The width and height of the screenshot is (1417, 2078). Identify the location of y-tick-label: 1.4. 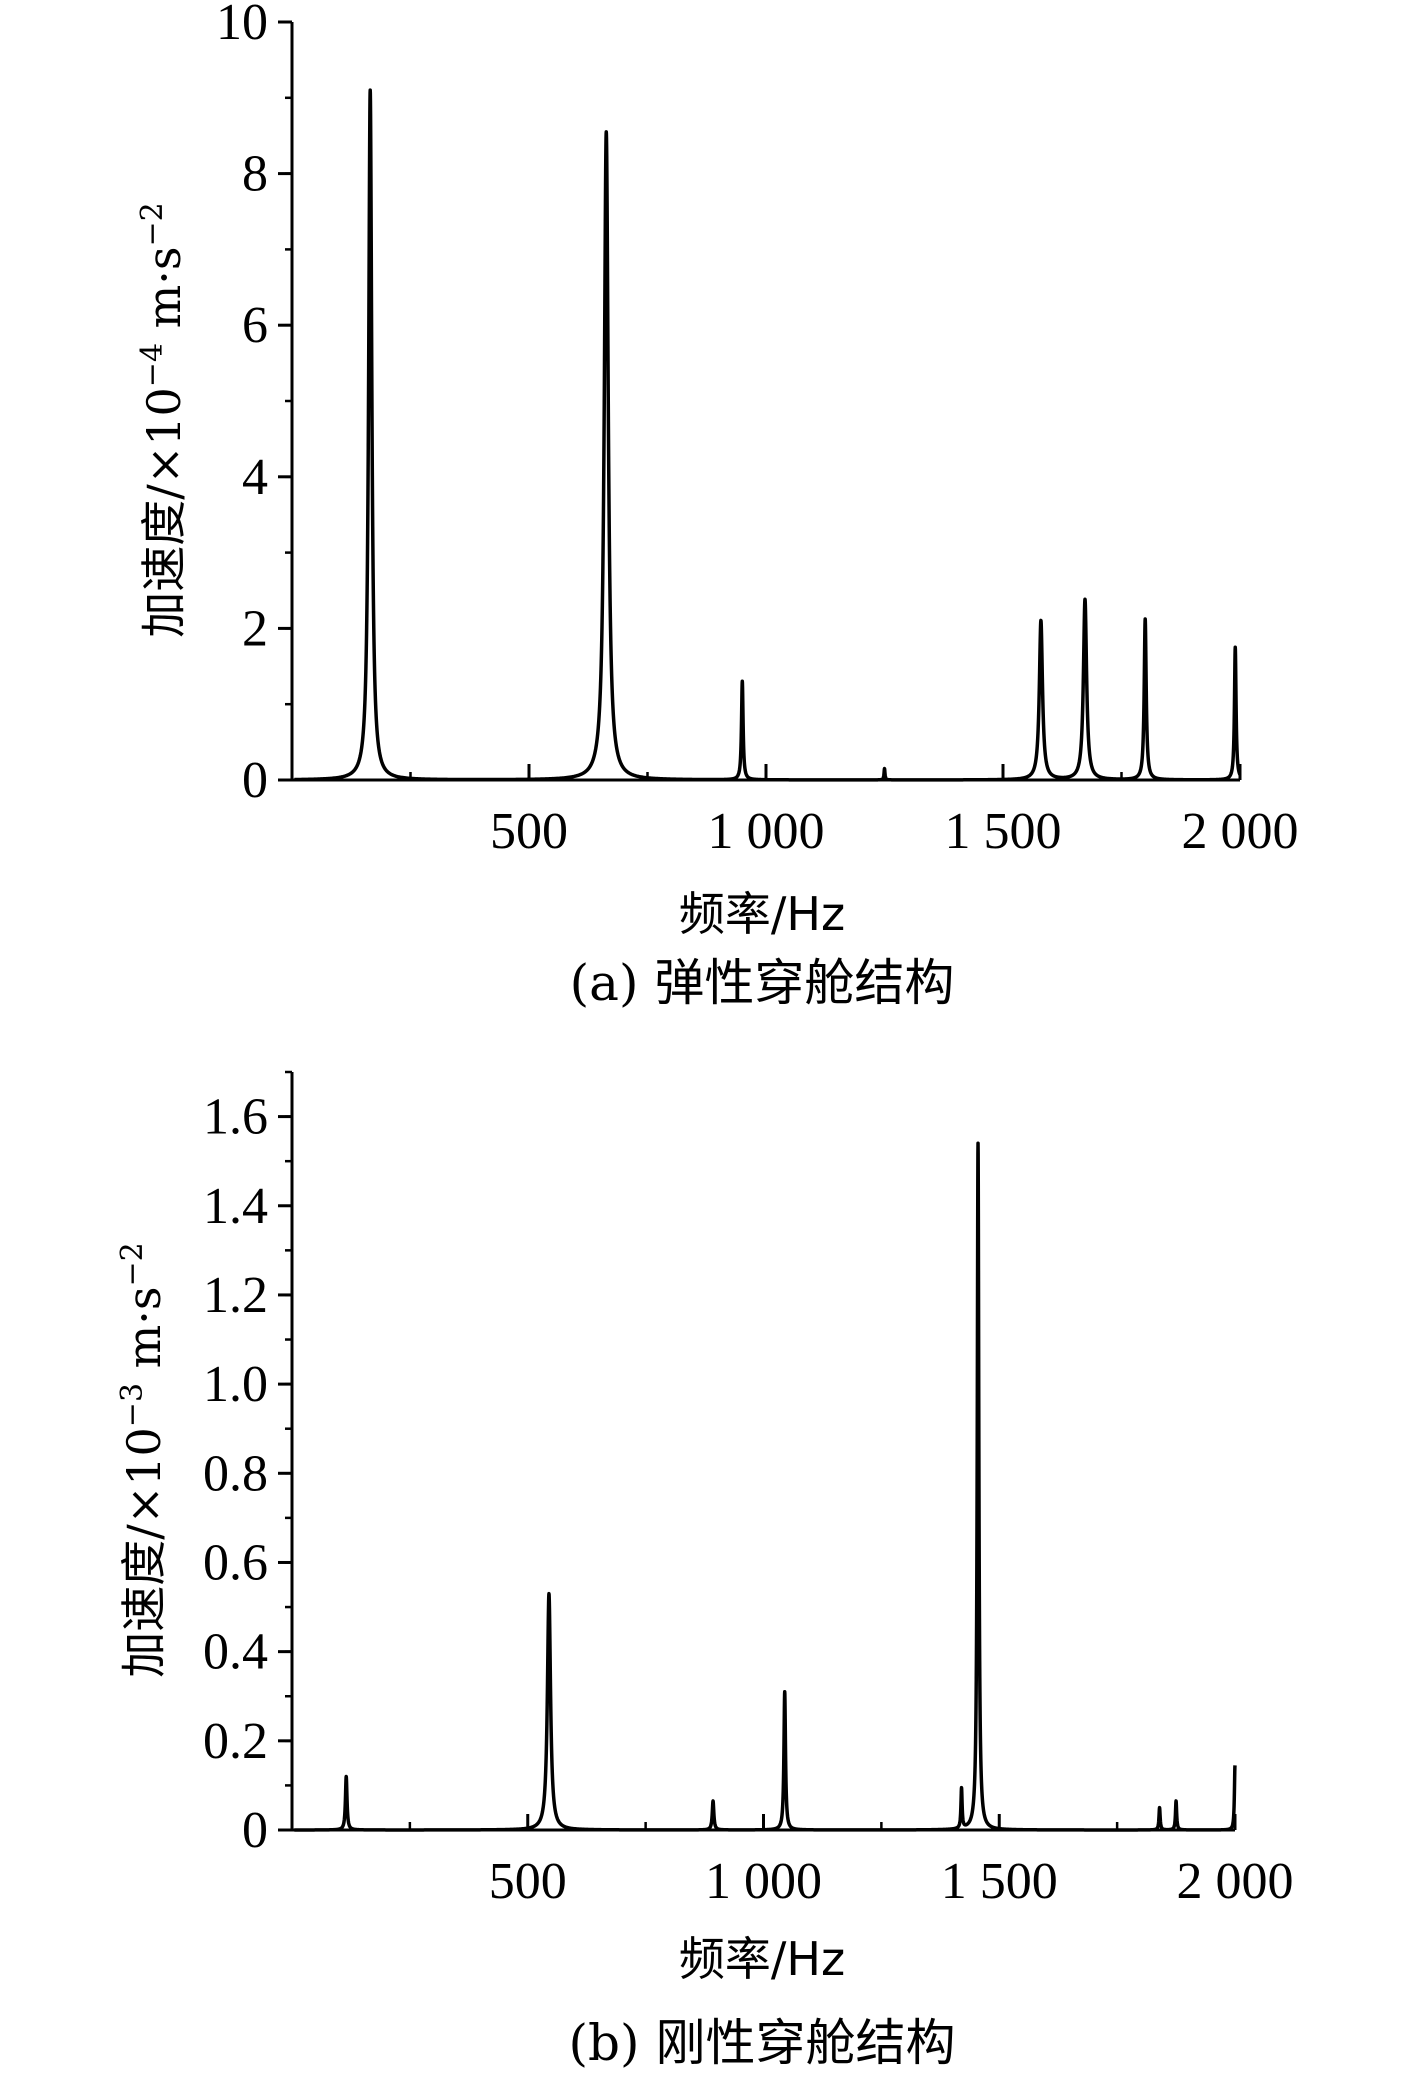
(235, 1206).